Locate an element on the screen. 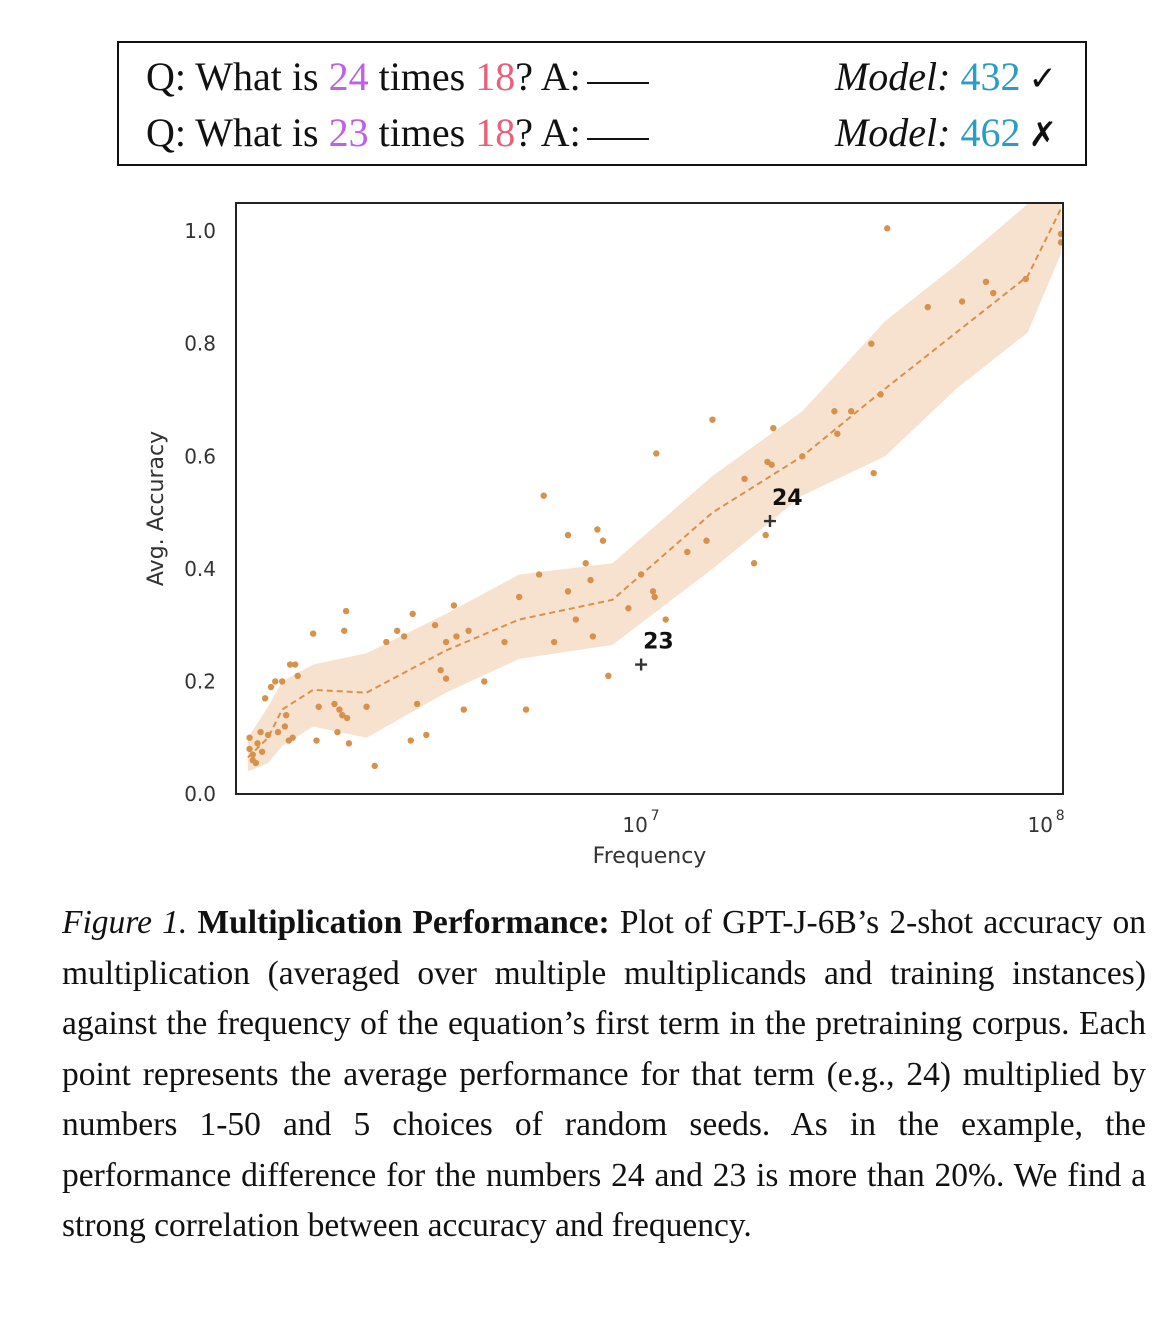 Image resolution: width=1176 pixels, height=1320 pixels. question-line-1: Q: What is 24 times 18? A: is located at coordinates (397, 76).